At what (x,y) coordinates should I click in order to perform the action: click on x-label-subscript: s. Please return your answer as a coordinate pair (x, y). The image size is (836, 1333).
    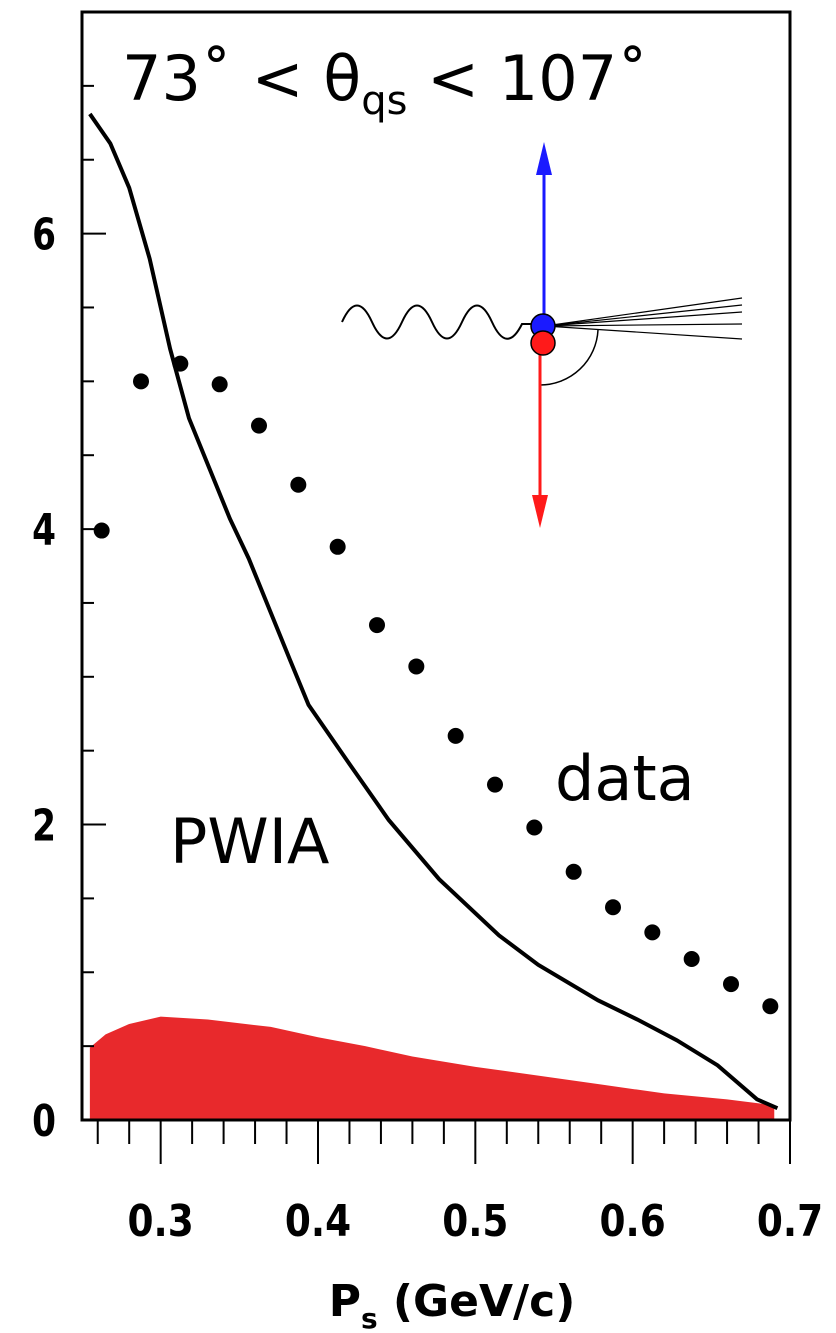
    Looking at the image, I should click on (369, 1317).